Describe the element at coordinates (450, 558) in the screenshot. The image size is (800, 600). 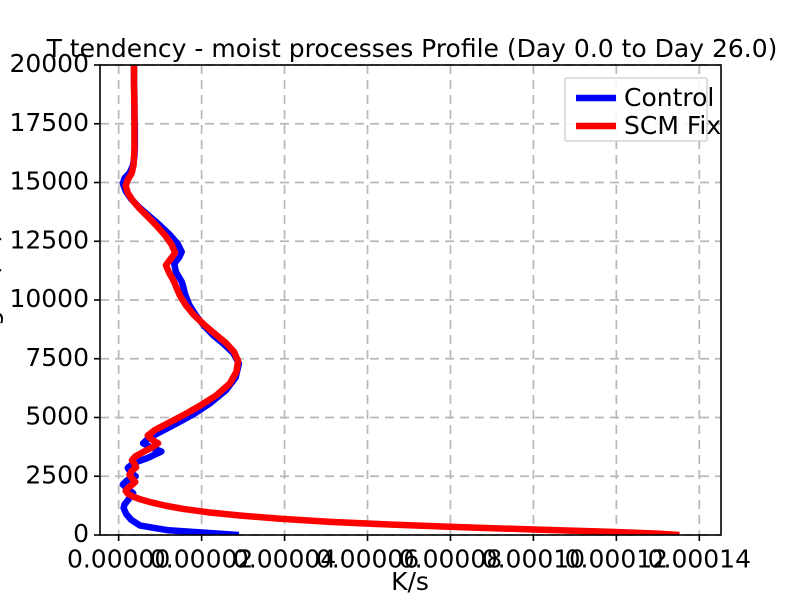
I see `x-tick-label: 0.00008` at that location.